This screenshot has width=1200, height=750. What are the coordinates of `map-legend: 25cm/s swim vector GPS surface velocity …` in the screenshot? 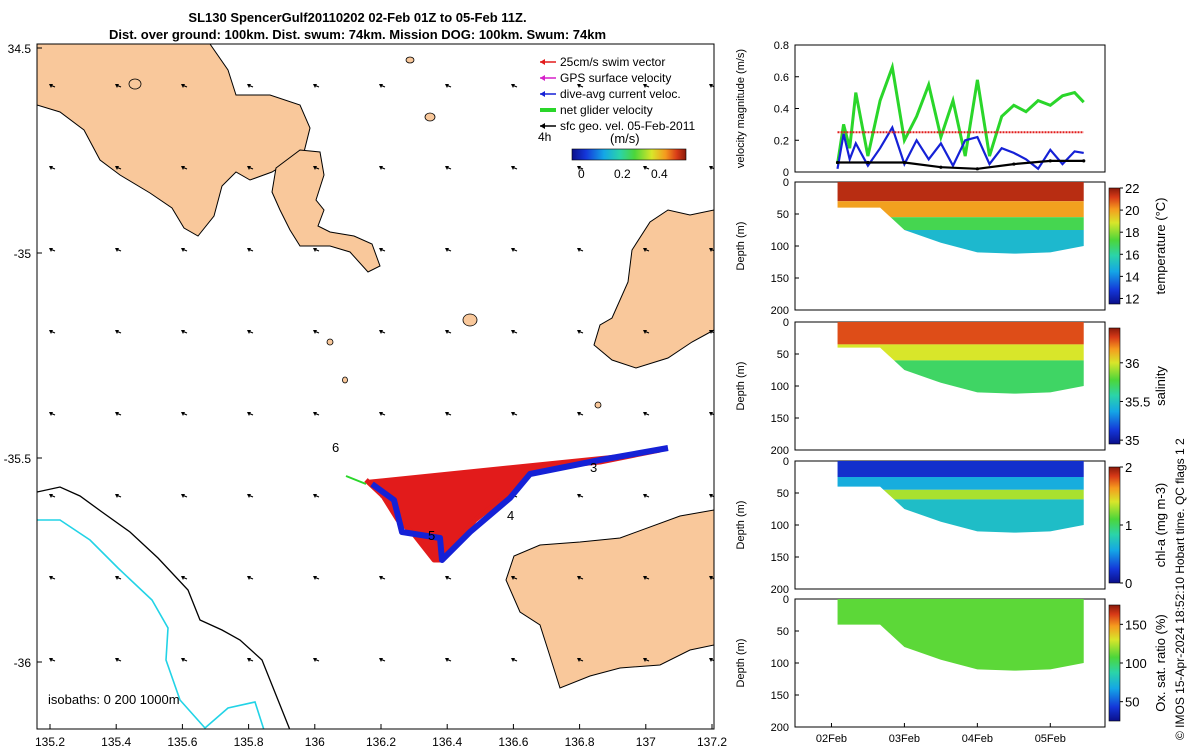 It's located at (617, 118).